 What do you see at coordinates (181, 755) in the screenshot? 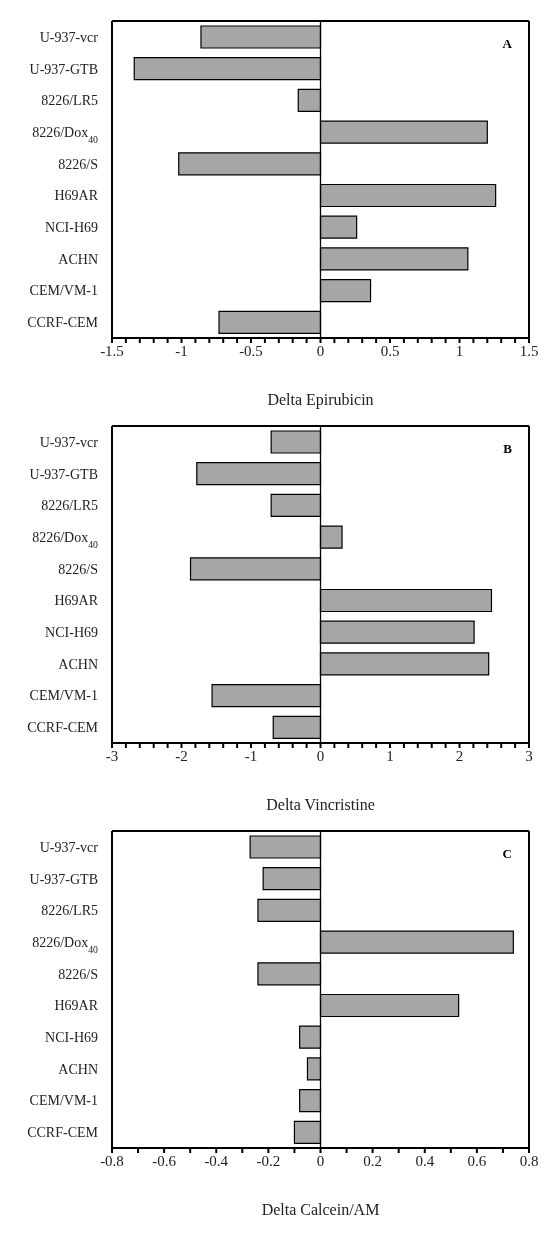
I see `x-tick-label: -2` at bounding box center [181, 755].